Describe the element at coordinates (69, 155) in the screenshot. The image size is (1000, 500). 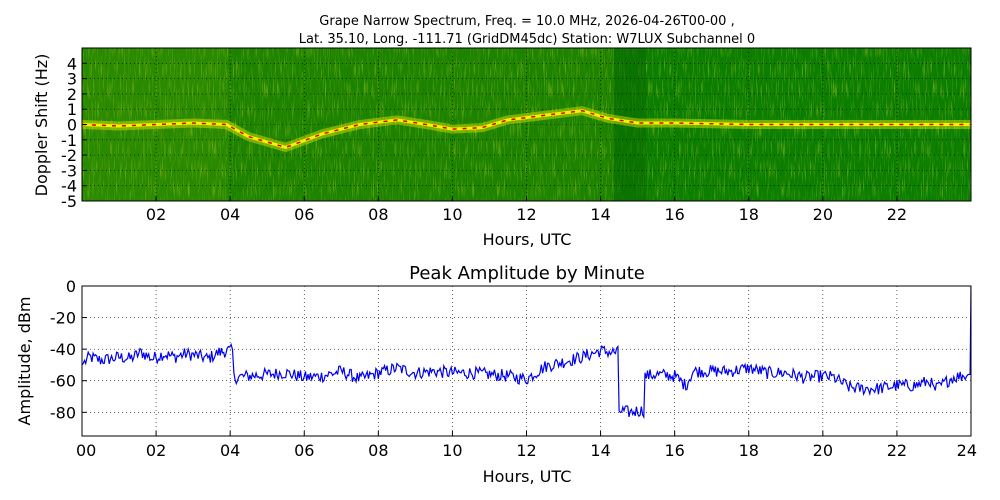
I see `spectrogram-y-tick-label: -2` at that location.